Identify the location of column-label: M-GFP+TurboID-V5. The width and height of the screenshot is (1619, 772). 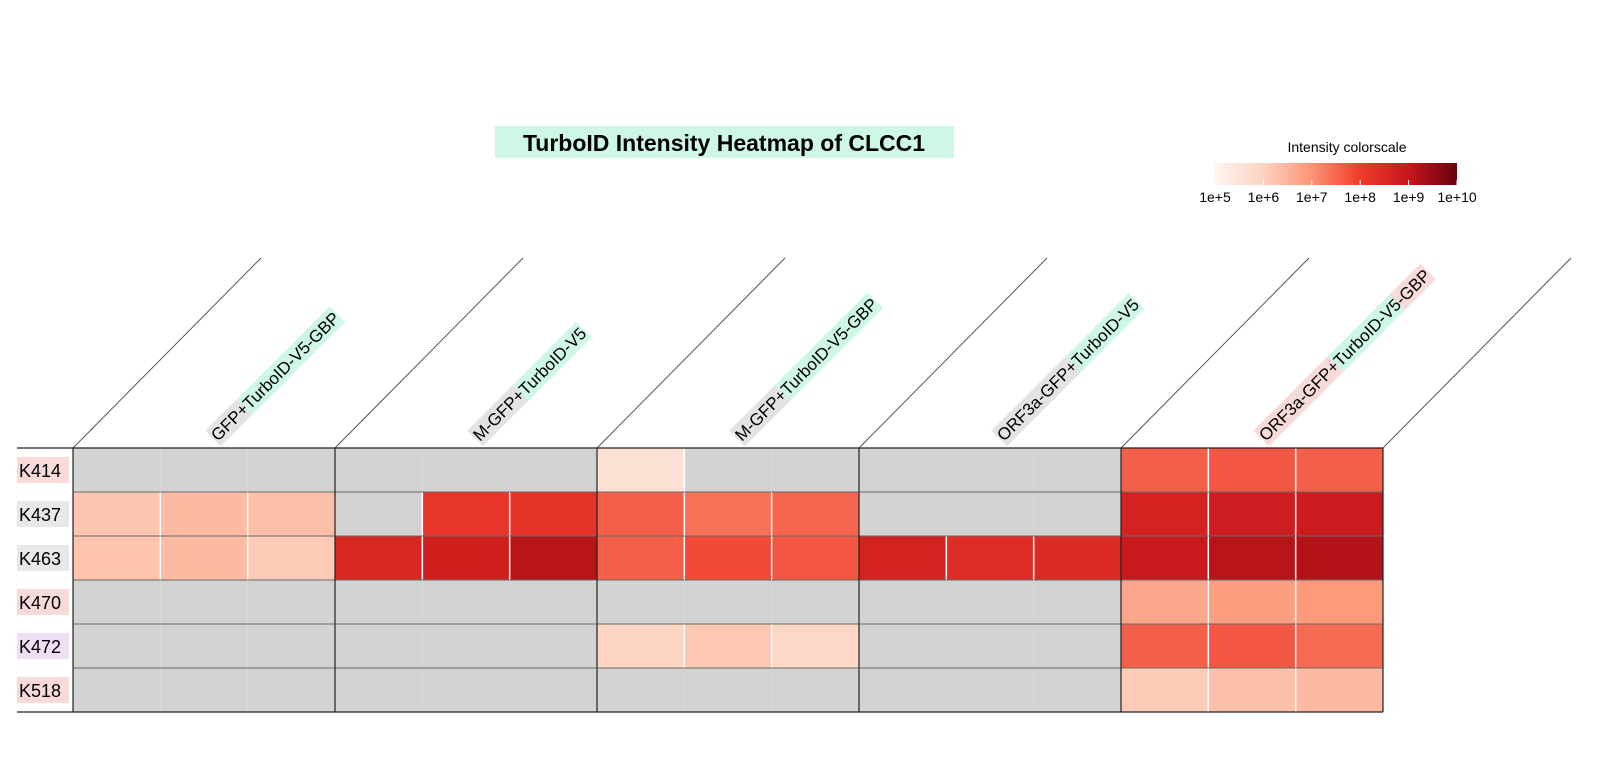
(529, 384).